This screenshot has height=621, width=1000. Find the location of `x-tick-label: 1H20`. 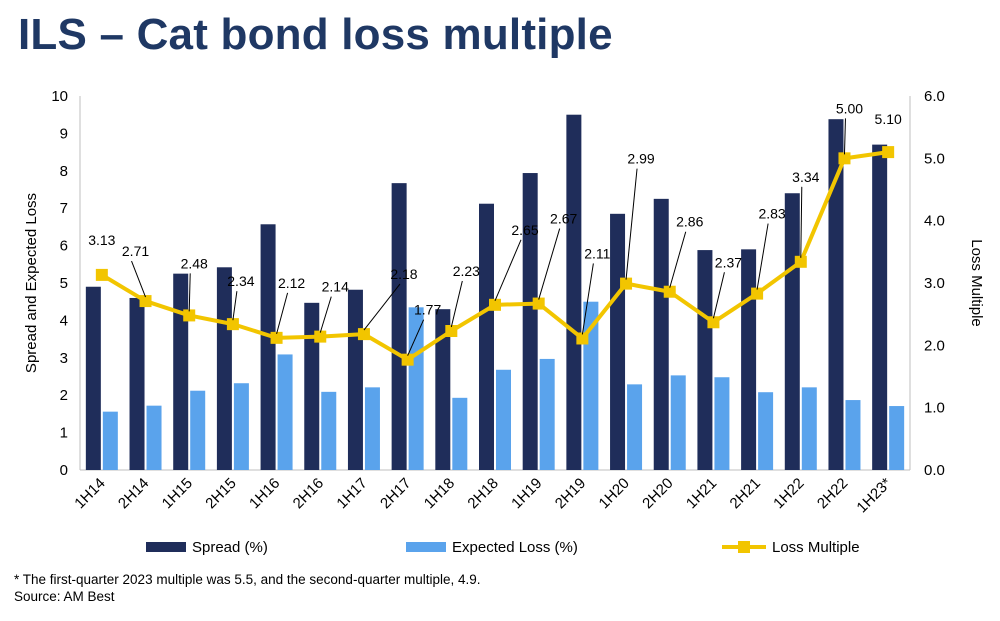

x-tick-label: 1H20 is located at coordinates (614, 493).